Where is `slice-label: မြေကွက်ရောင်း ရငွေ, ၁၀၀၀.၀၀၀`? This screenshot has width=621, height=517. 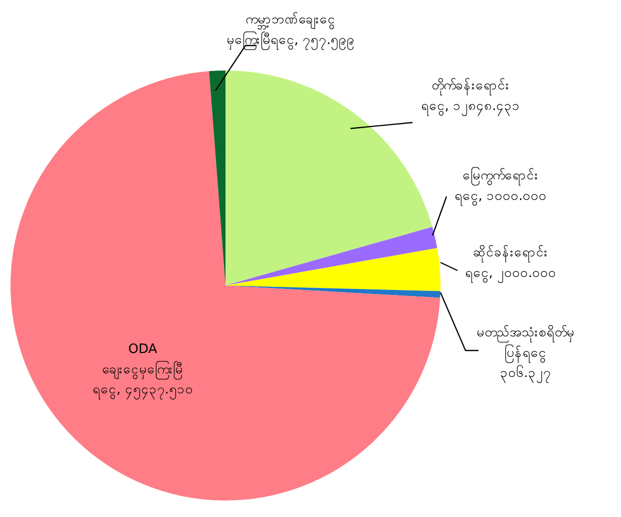
slice-label: မြေကွက်ရောင်း ရငွေ, ၁၀၀၀.၀၀၀ is located at coordinates (500, 186).